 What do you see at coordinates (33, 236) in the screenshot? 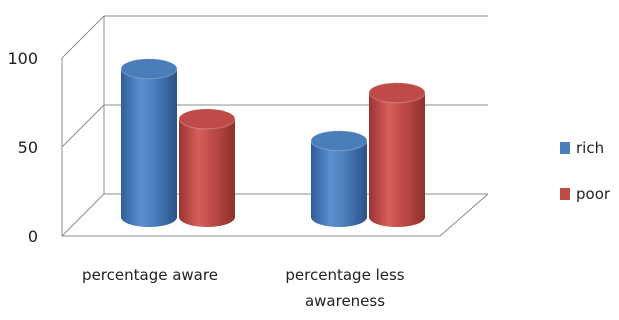
I see `y-tick-label: 0` at bounding box center [33, 236].